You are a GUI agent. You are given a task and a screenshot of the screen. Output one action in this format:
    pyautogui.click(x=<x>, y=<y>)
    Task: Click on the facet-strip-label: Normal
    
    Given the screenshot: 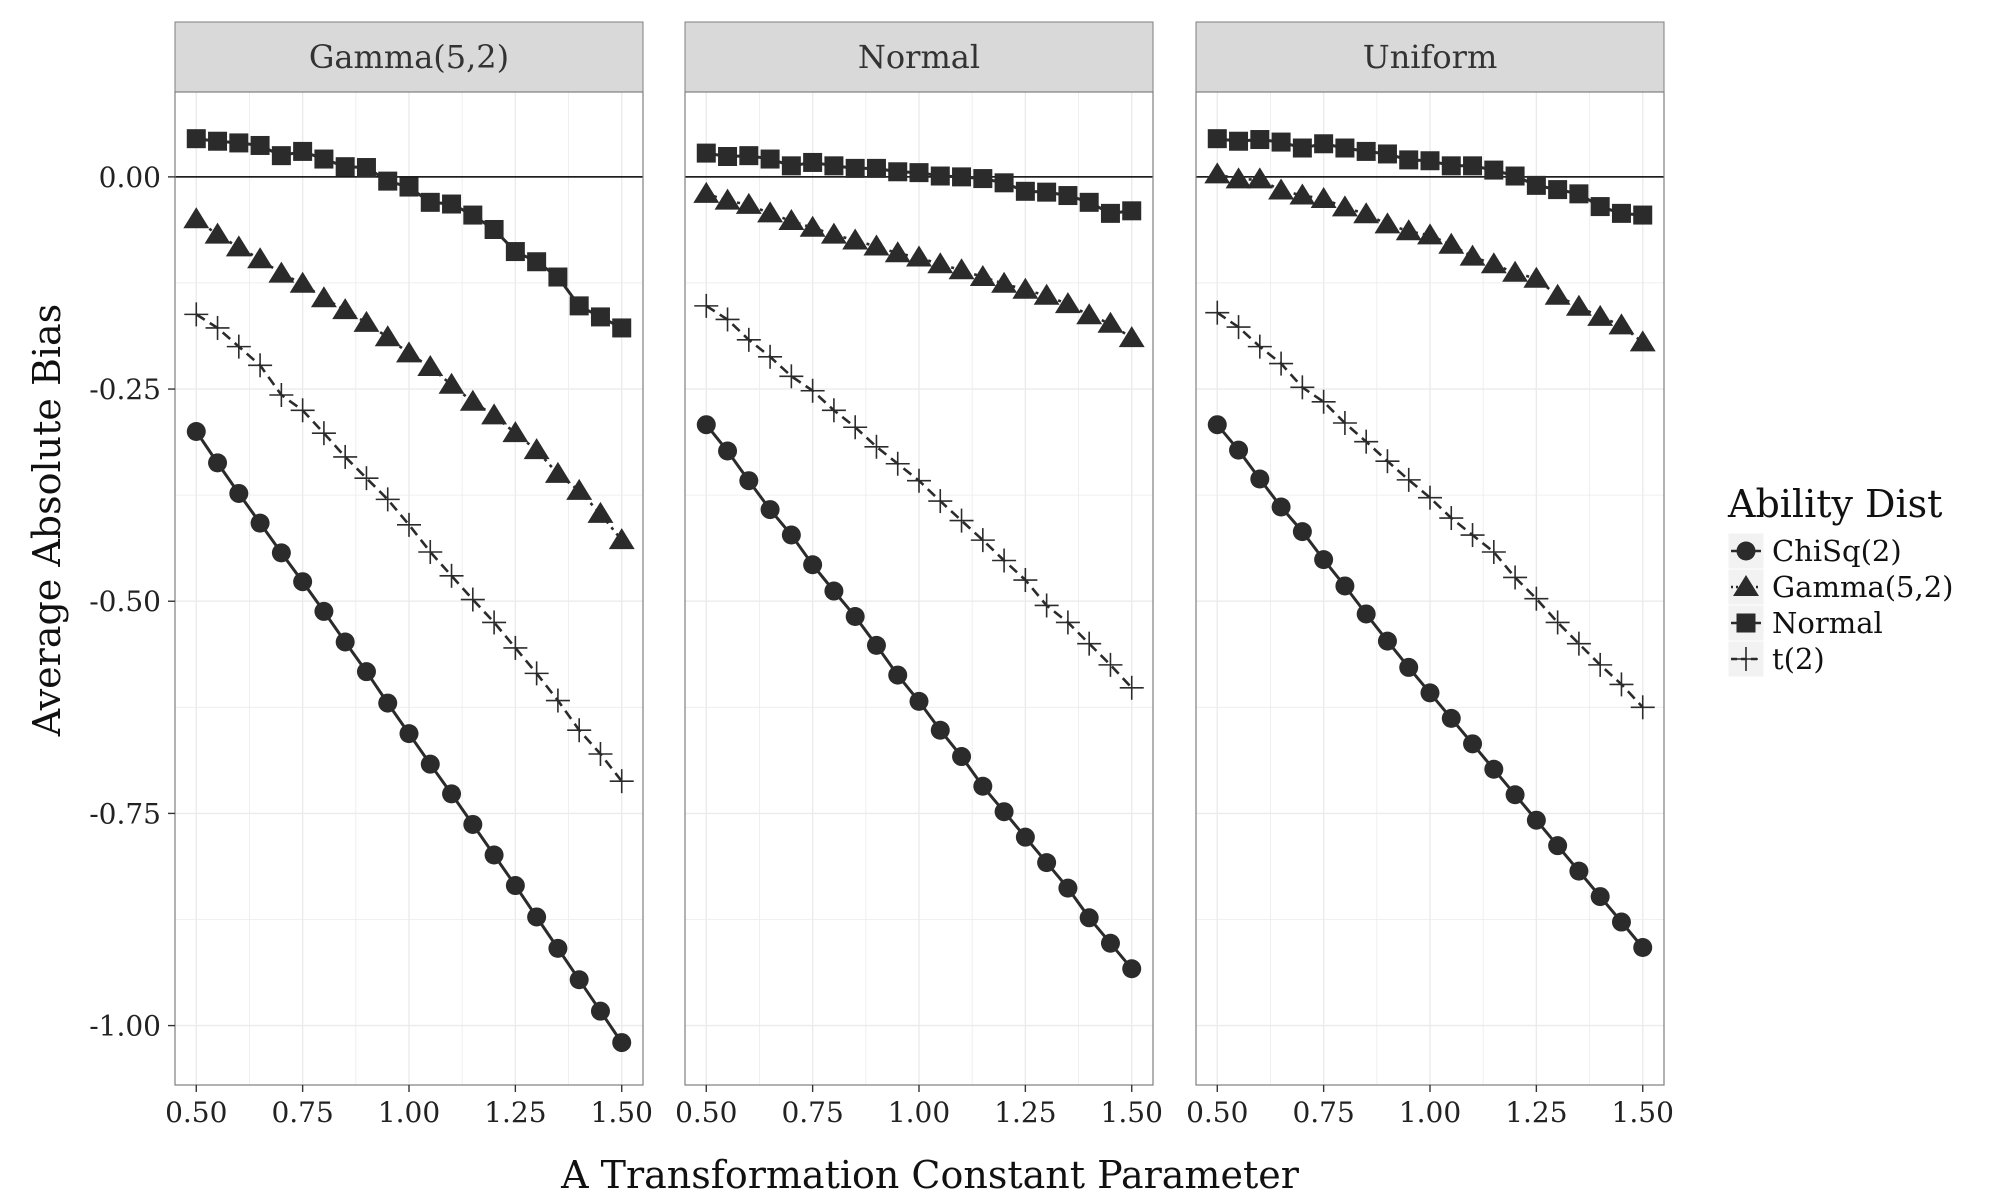 What is the action you would take?
    pyautogui.click(x=919, y=57)
    